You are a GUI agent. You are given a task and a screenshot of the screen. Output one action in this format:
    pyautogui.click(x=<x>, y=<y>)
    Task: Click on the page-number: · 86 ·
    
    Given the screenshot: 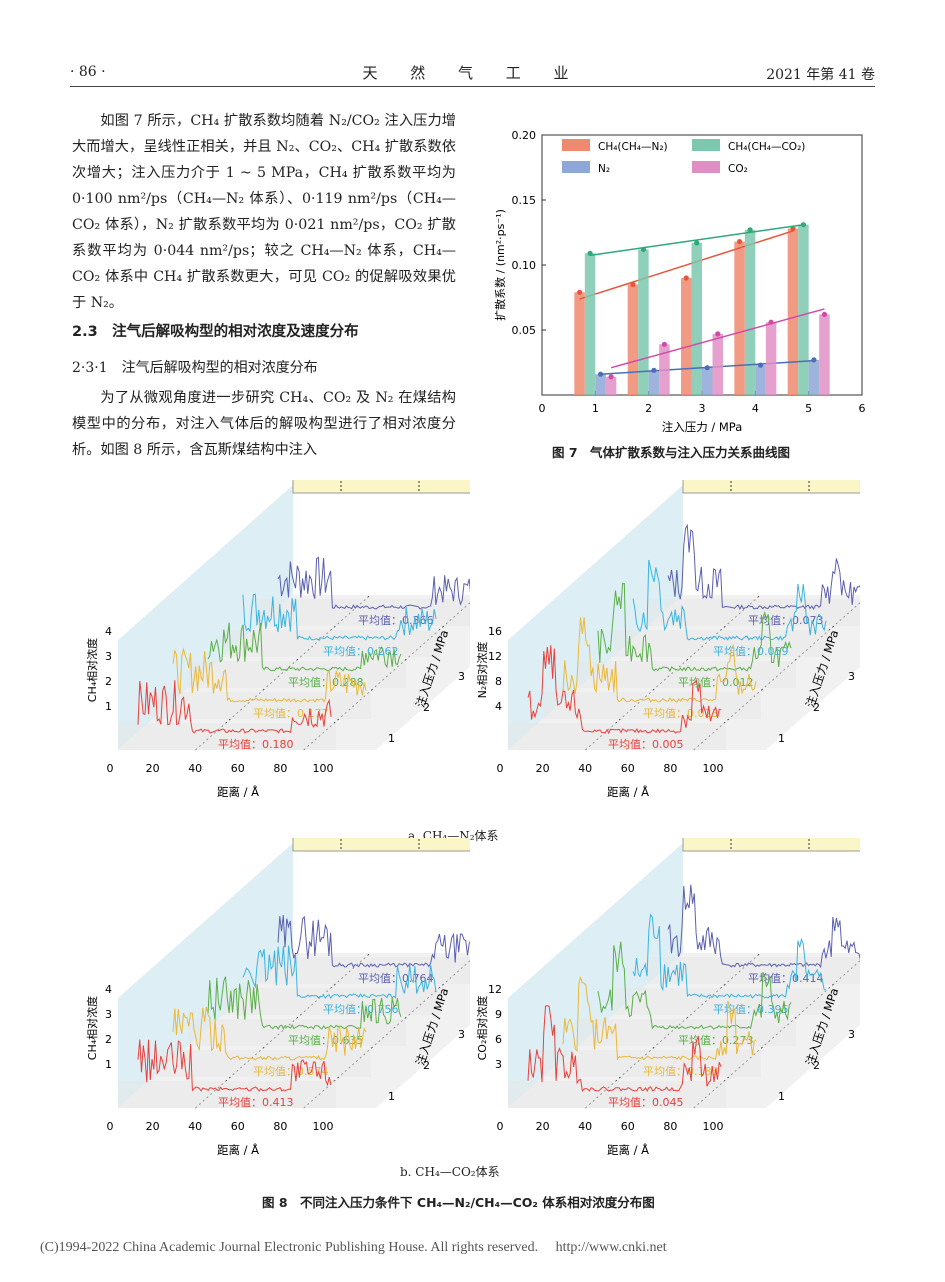 What is the action you would take?
    pyautogui.click(x=88, y=72)
    